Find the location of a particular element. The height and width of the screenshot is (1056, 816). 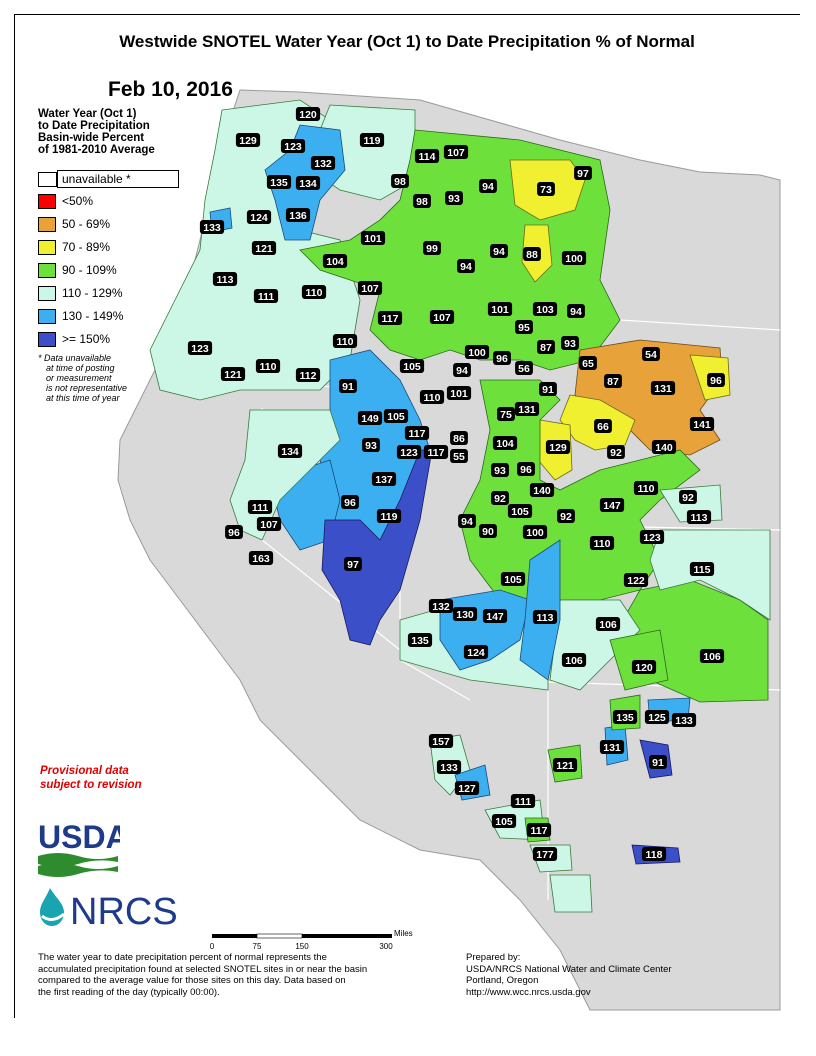

basin-value-text: 124 is located at coordinates (259, 218).